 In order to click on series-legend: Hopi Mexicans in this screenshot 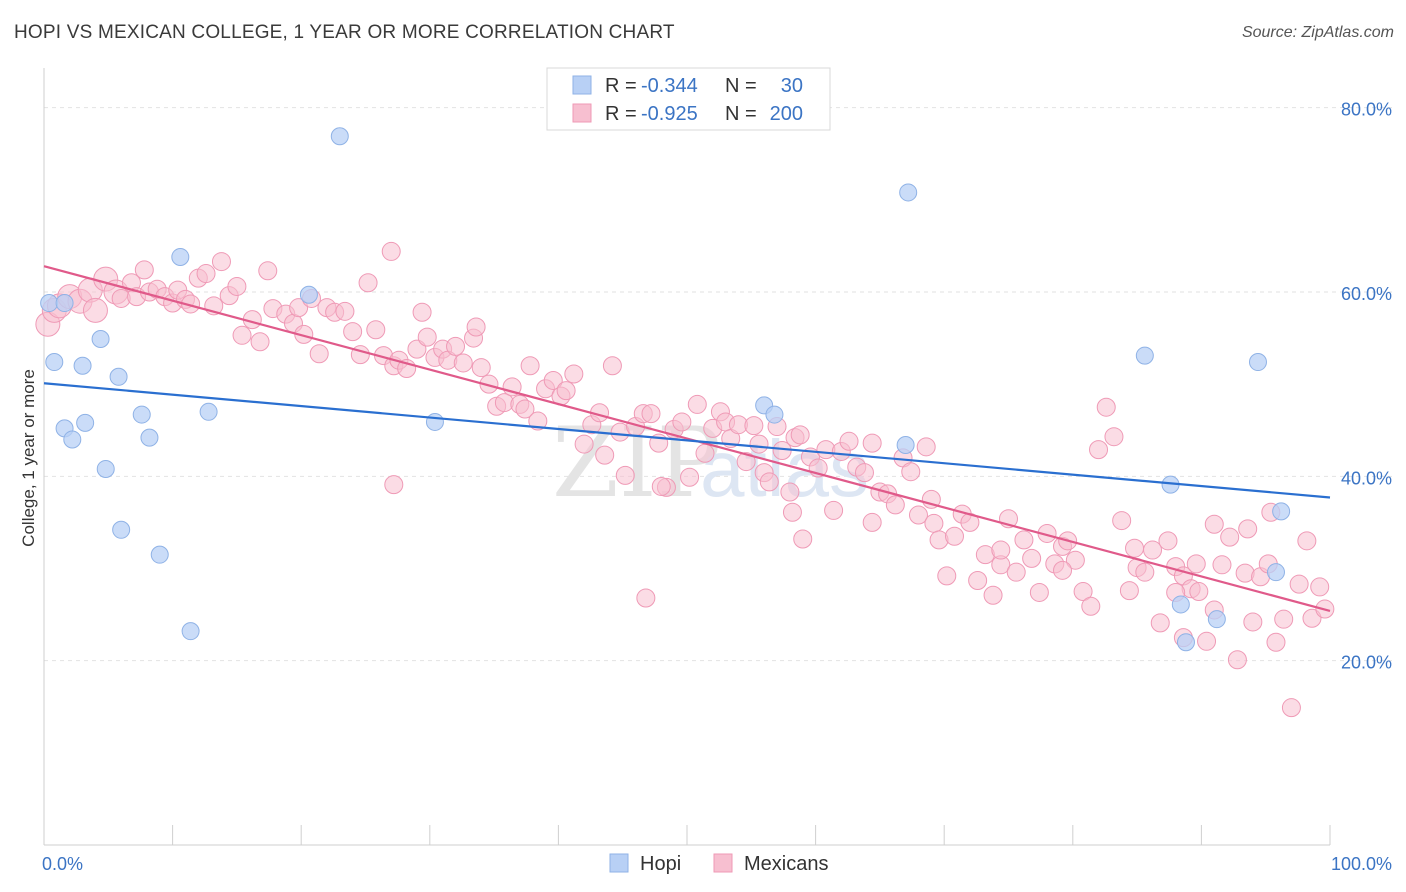, I will do `click(718, 864)`.